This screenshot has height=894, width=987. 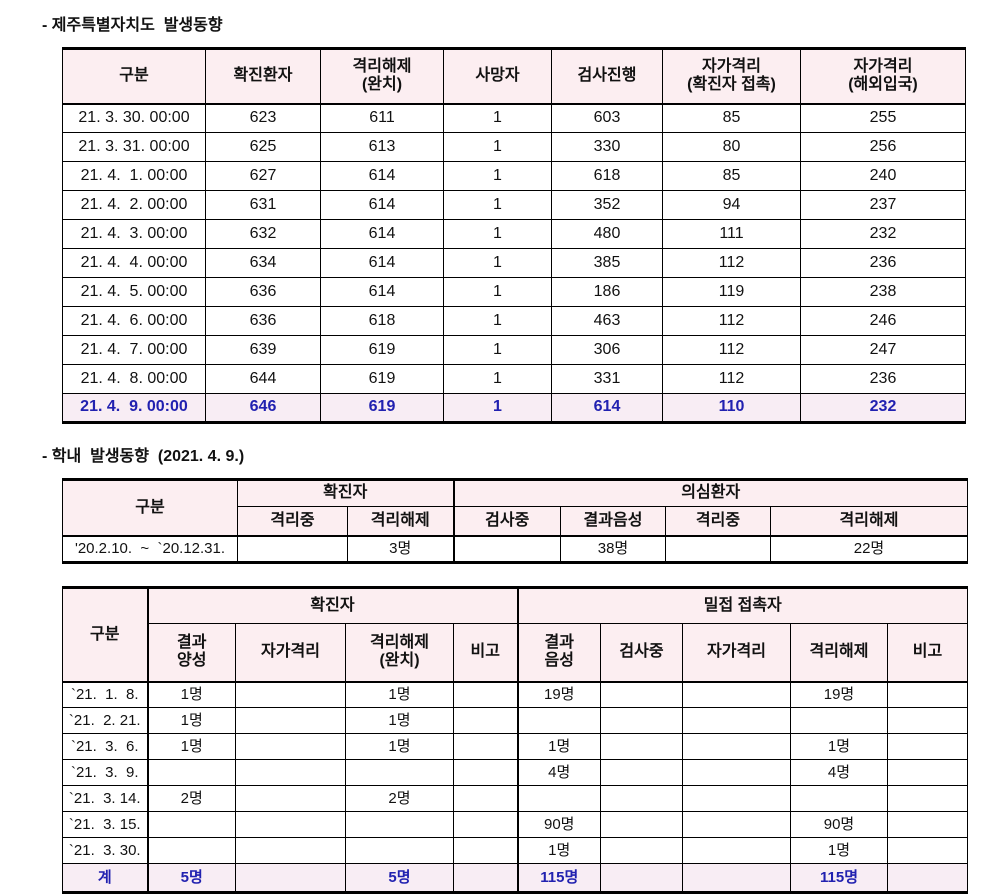 I want to click on table-row: 계 5명 5명 115명 115명, so click(x=515, y=878).